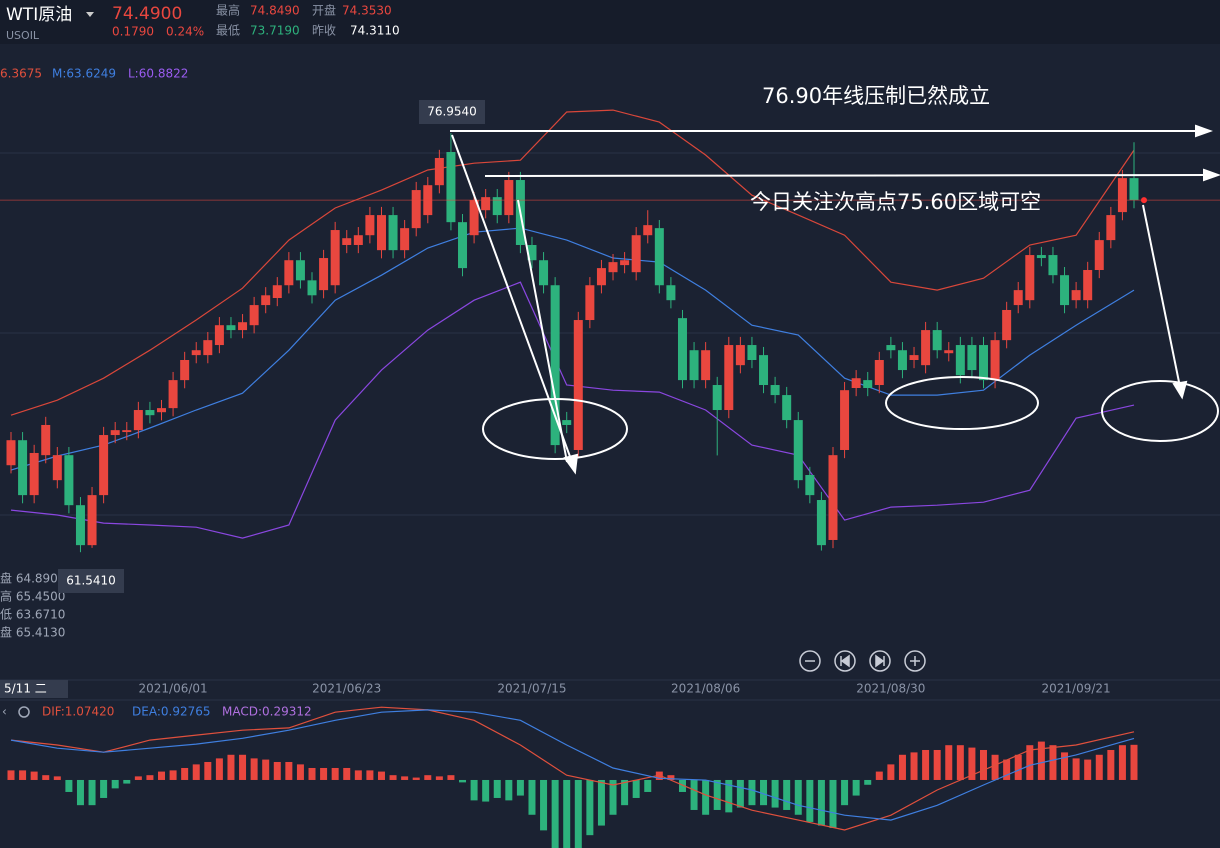 The height and width of the screenshot is (848, 1220). What do you see at coordinates (171, 712) in the screenshot?
I see `dea-legend: DEA:0.92765` at bounding box center [171, 712].